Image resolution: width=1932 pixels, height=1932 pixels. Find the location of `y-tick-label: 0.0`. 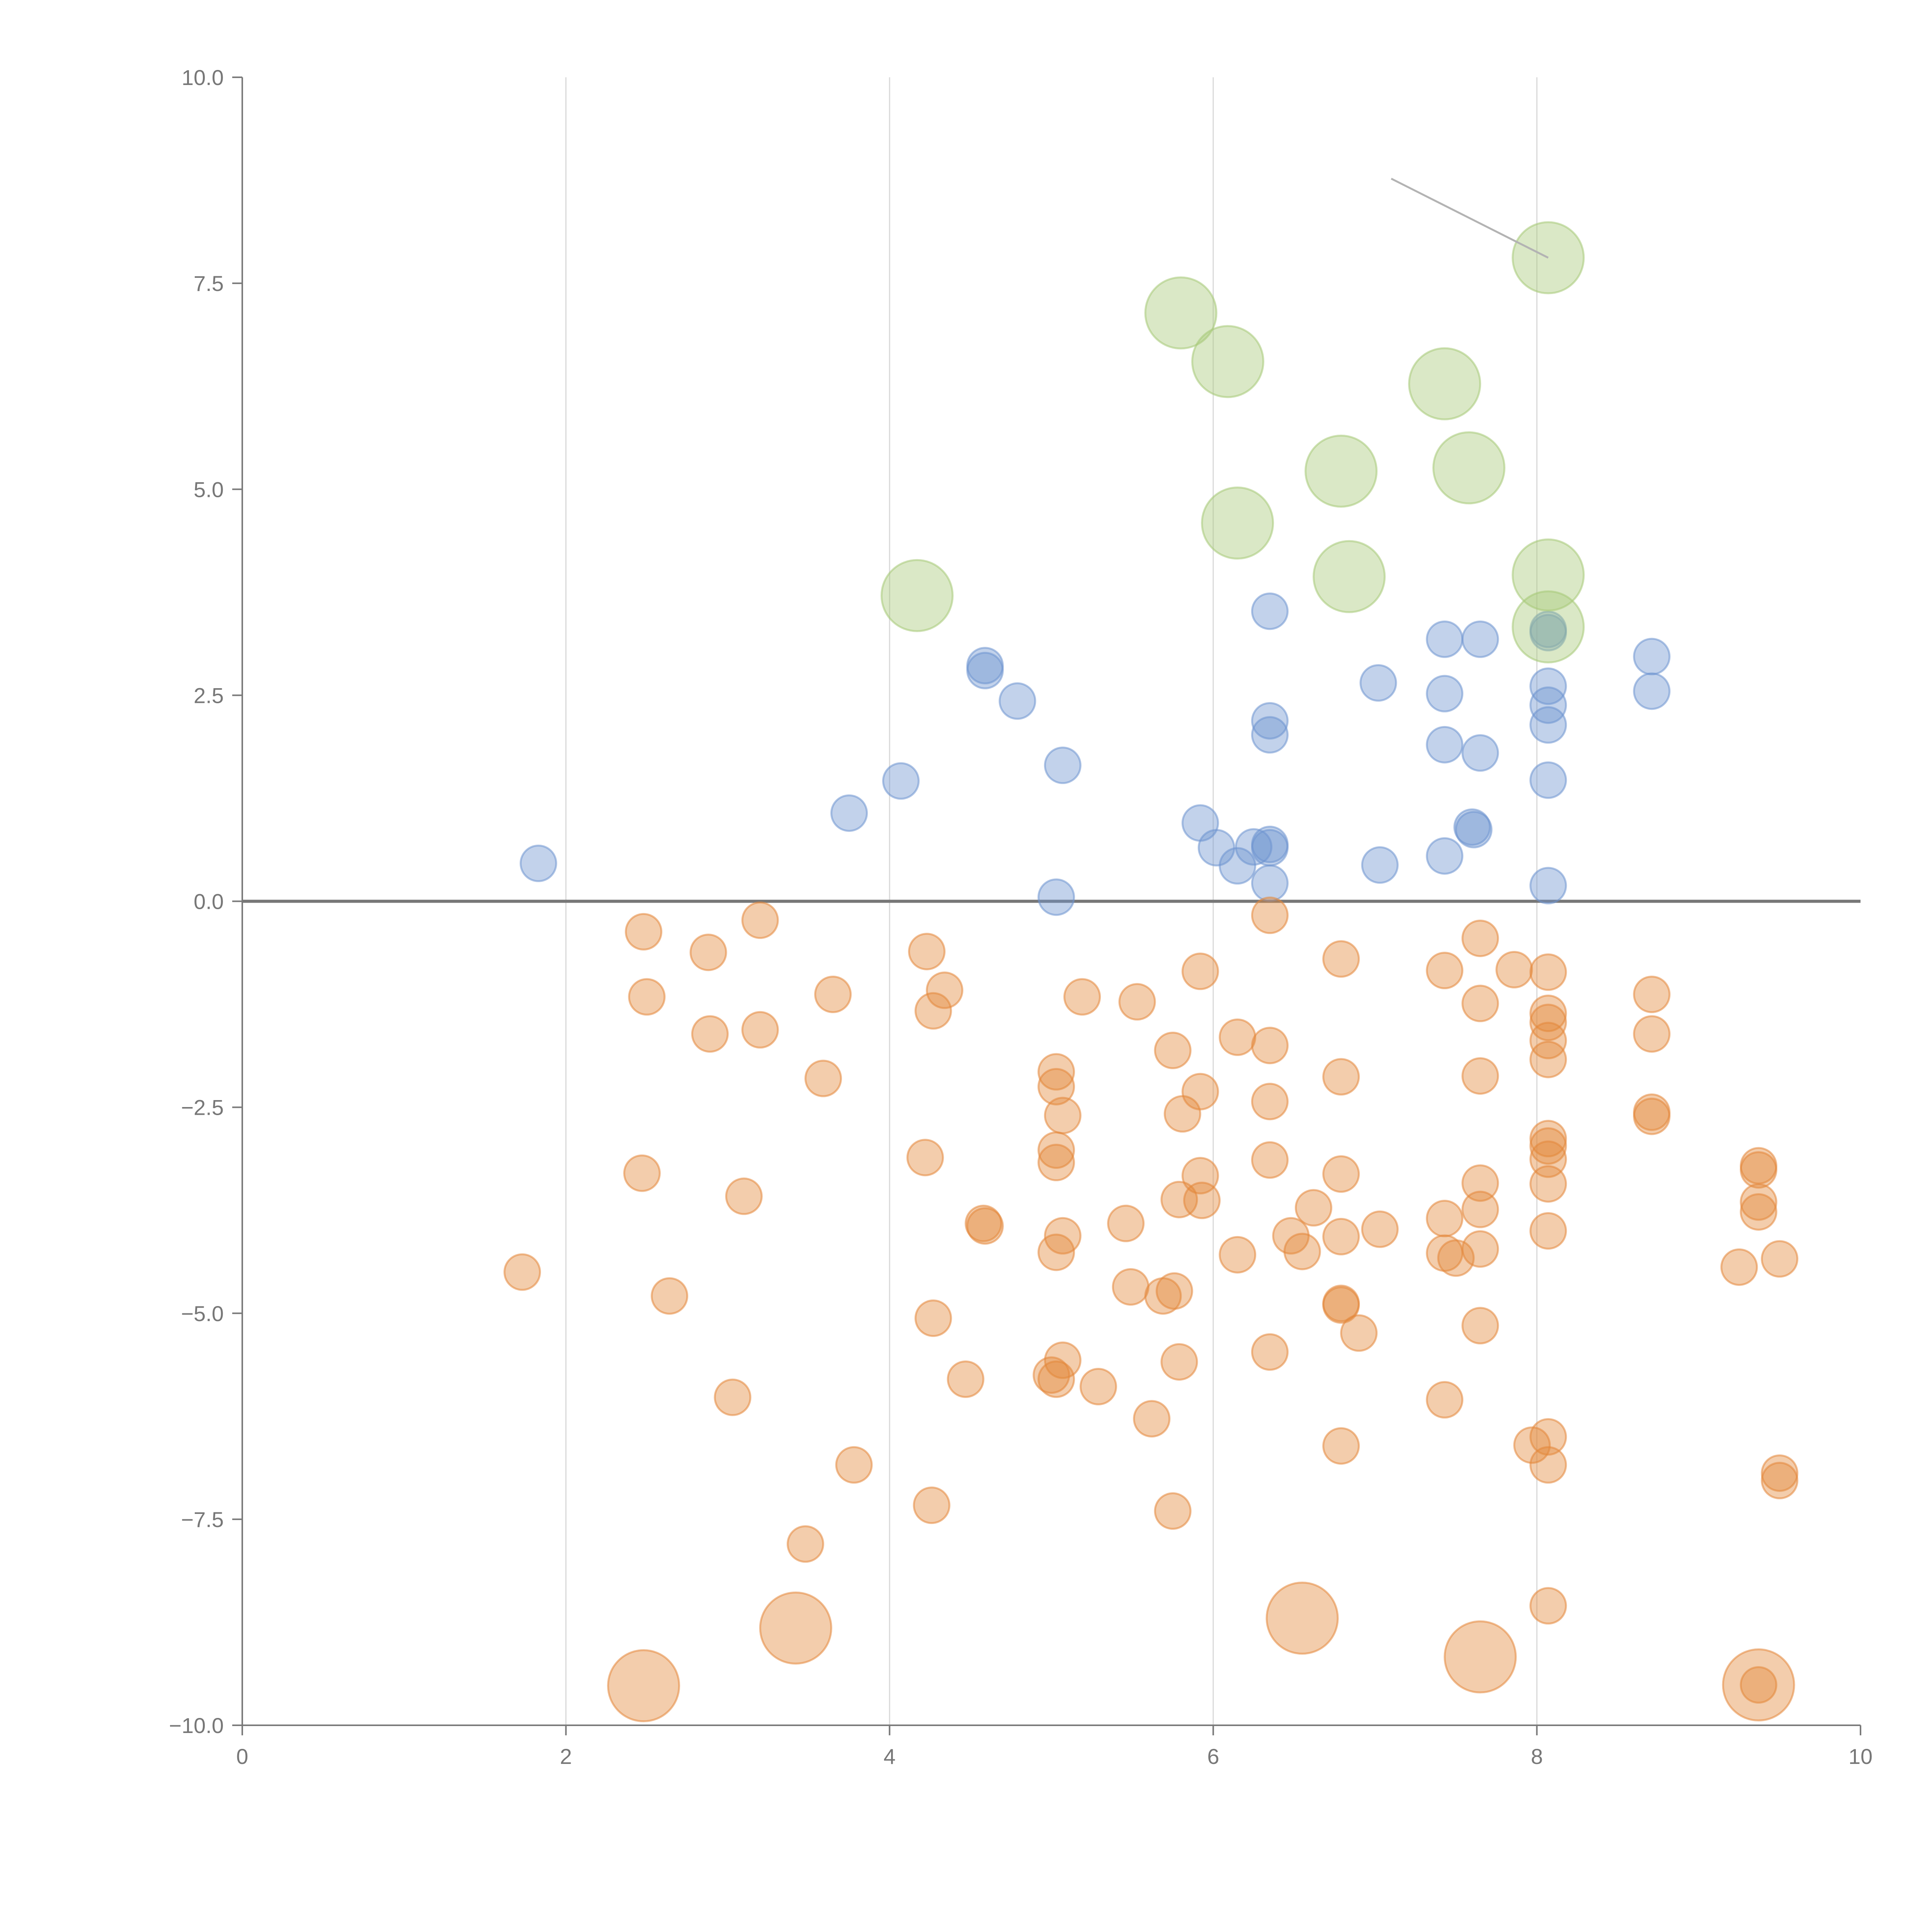

y-tick-label: 0.0 is located at coordinates (209, 901).